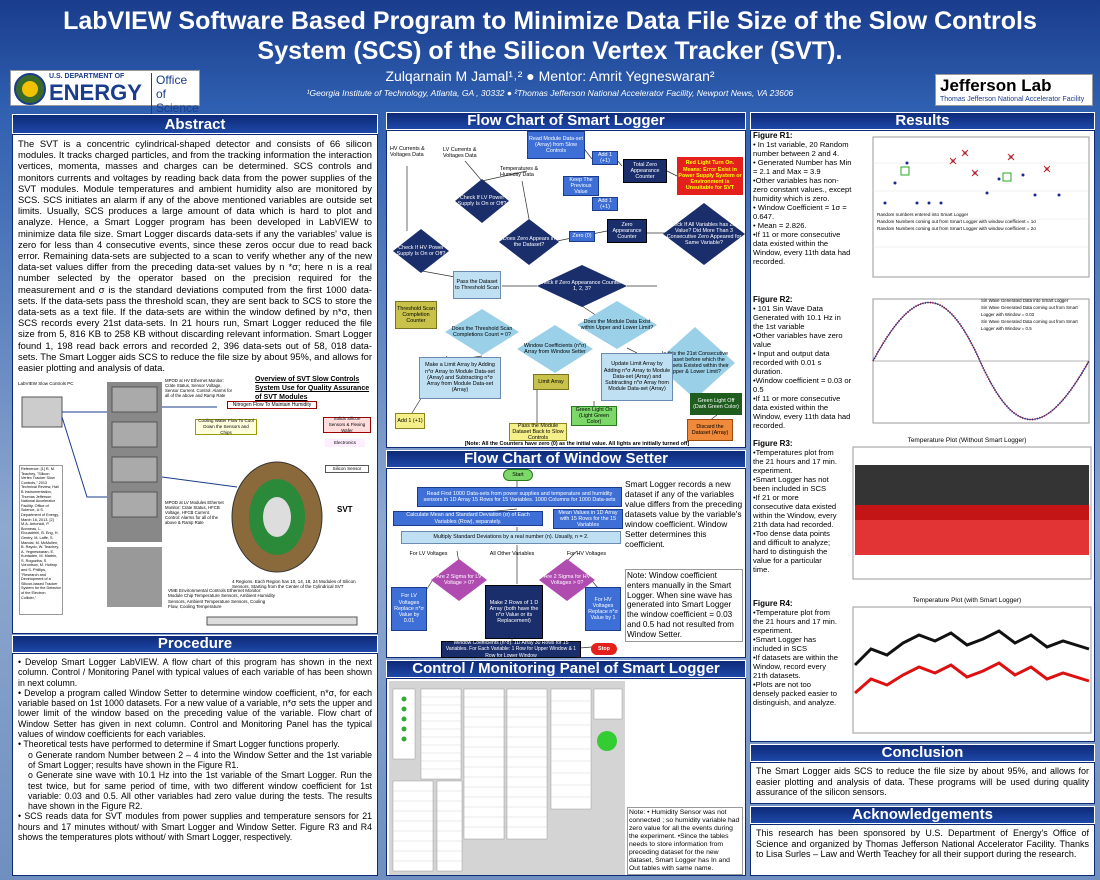 This screenshot has height=880, width=1100. I want to click on diagram-label: LabVIEW Slow Controls PC, so click(46, 383).